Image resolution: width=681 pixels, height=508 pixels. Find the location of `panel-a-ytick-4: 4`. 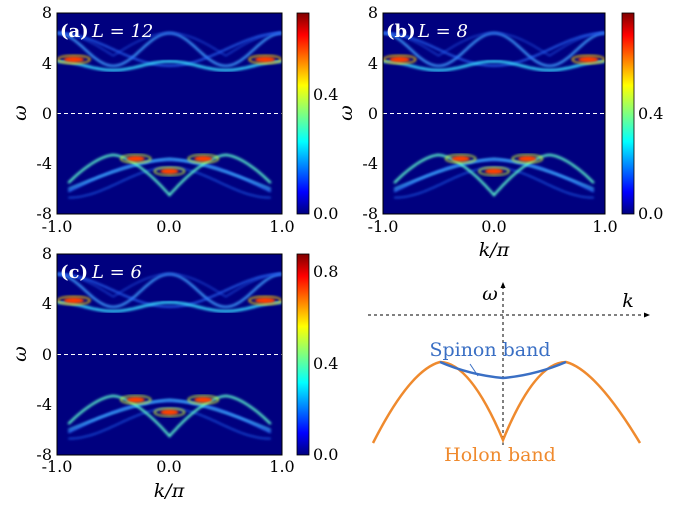

panel-a-ytick-4: 4 is located at coordinates (47, 63).